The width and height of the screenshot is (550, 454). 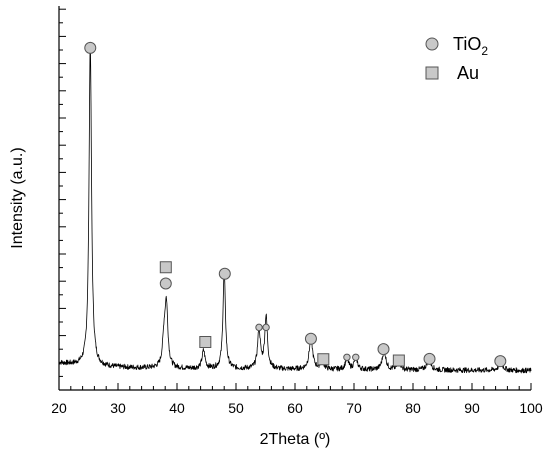 What do you see at coordinates (472, 408) in the screenshot?
I see `x-tick-label: 90` at bounding box center [472, 408].